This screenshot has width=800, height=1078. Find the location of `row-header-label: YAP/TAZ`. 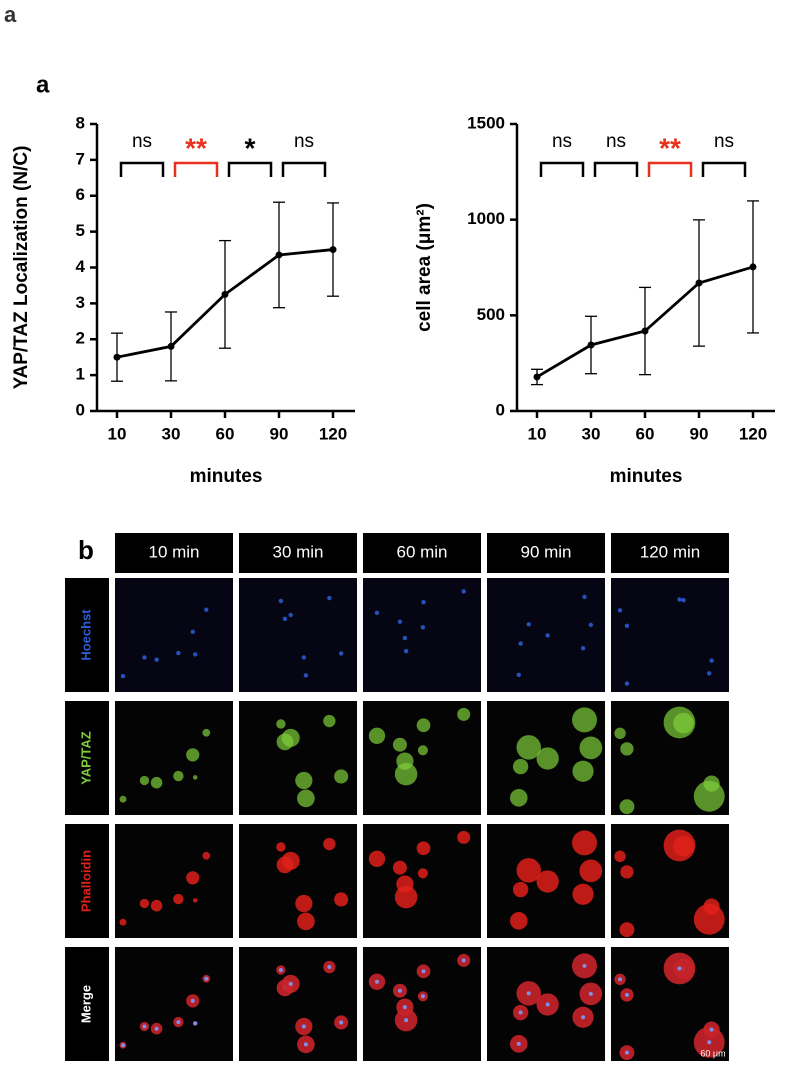

row-header-label: YAP/TAZ is located at coordinates (85, 758).